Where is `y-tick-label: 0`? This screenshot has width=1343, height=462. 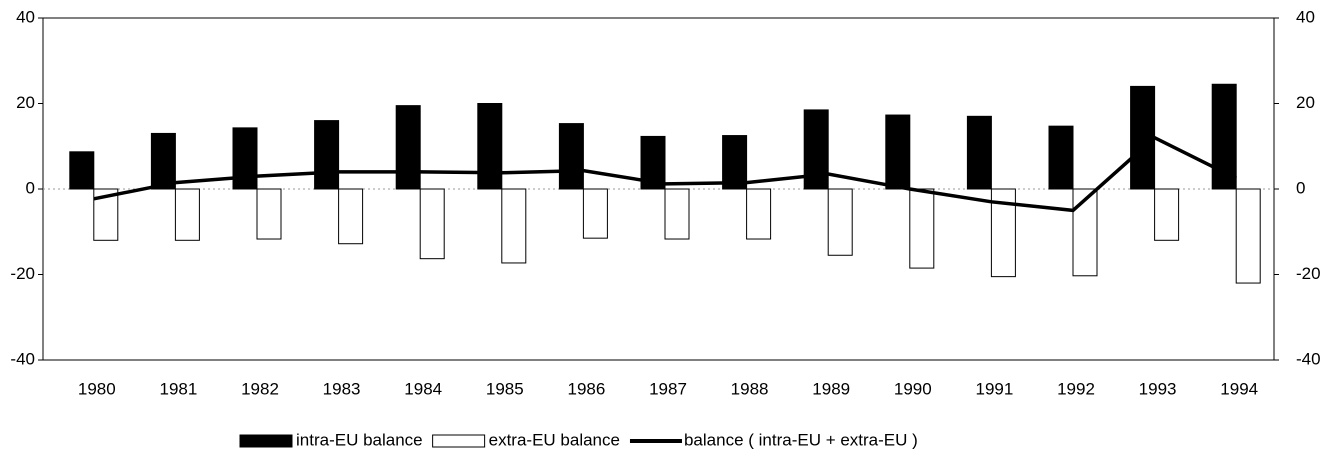 y-tick-label: 0 is located at coordinates (30, 187).